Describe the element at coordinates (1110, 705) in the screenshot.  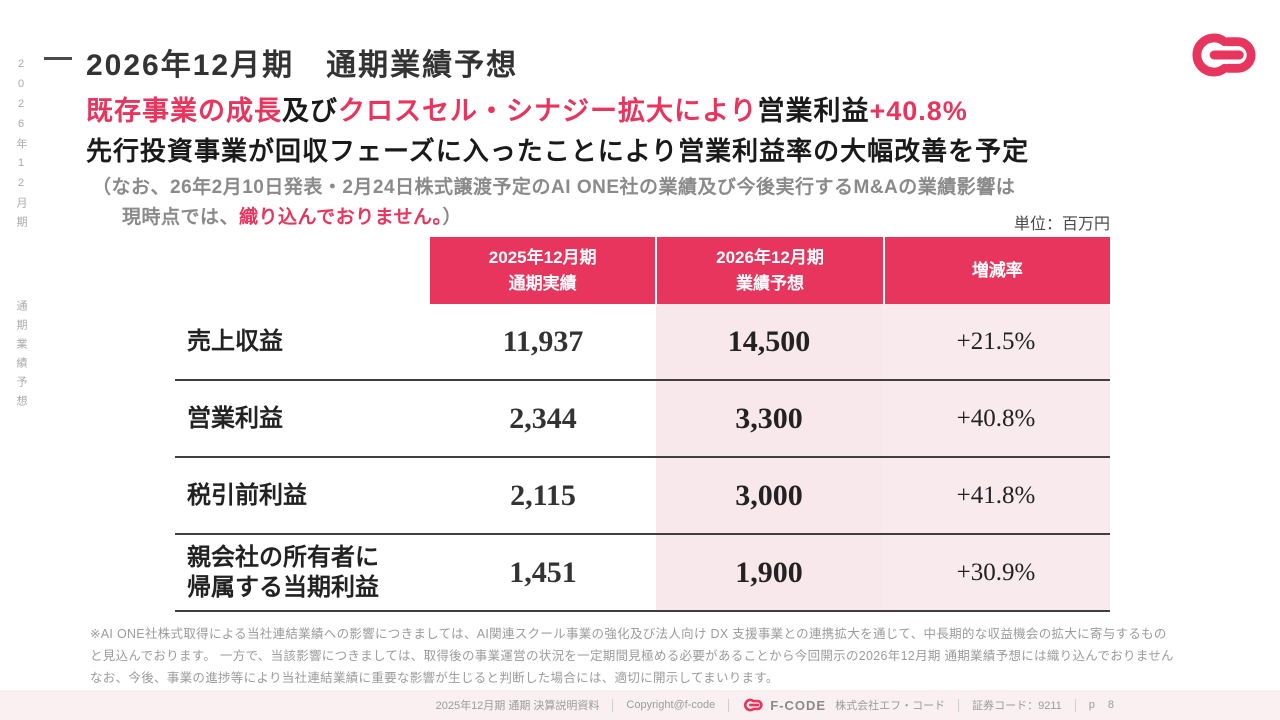
I see `footer-page-number: 8` at that location.